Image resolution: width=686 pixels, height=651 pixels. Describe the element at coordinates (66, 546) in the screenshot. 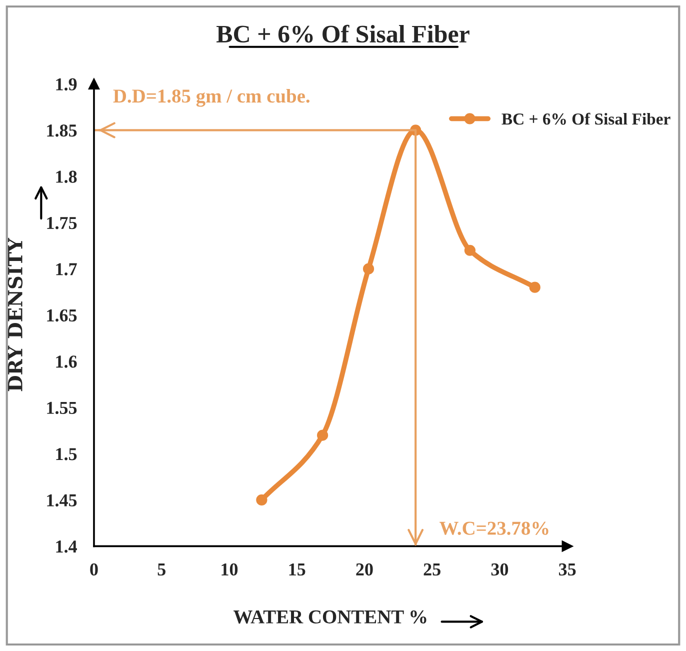

I see `y-tick-label: 1.4` at that location.